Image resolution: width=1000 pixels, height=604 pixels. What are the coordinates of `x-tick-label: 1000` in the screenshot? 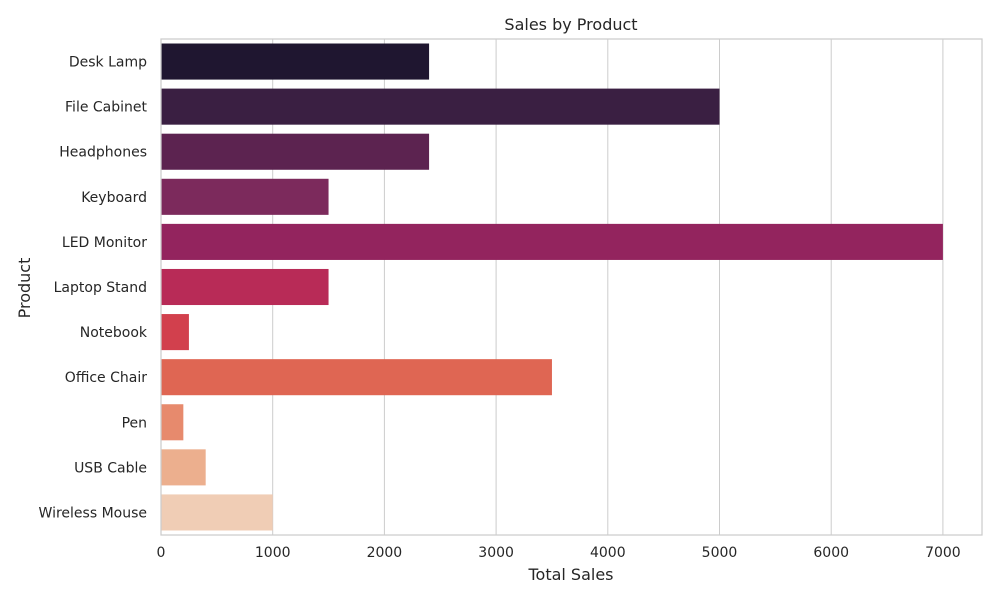 It's located at (273, 553).